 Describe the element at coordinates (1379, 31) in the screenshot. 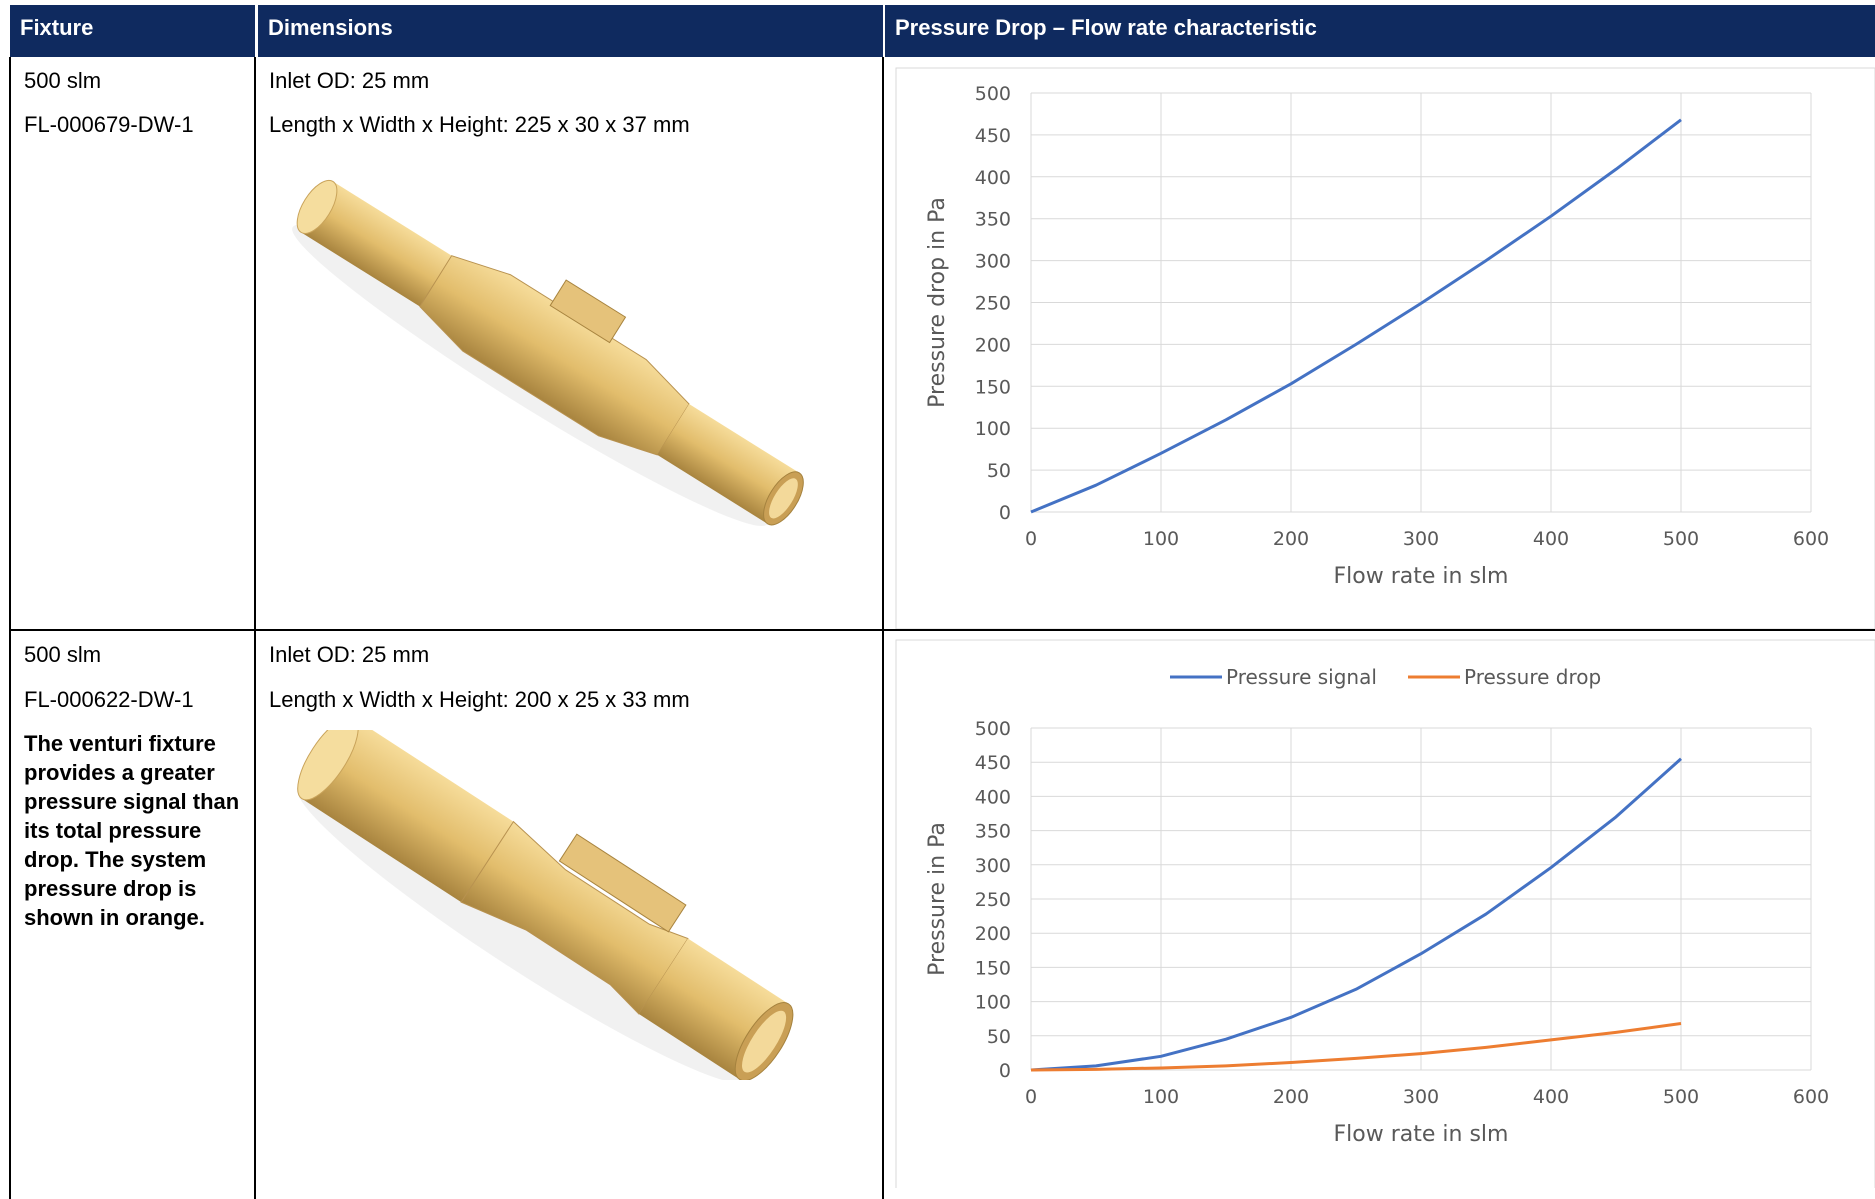

I see `header-cell: Pressure Drop – Flow rate characteristic` at that location.